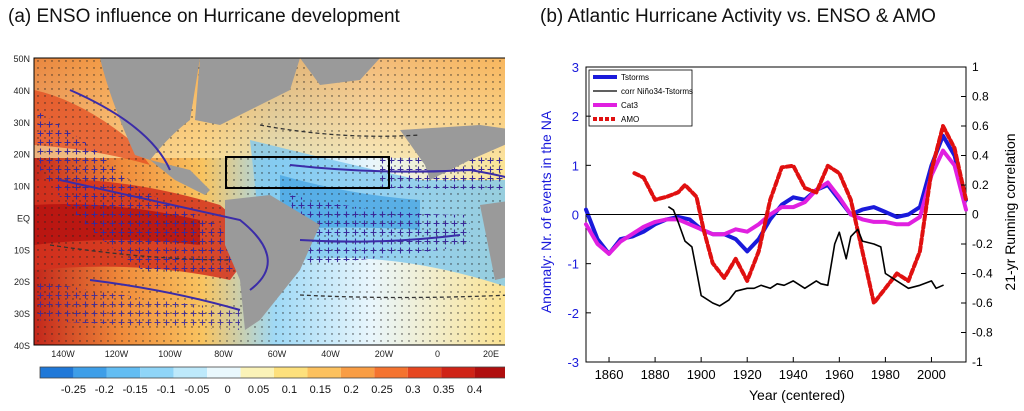 The height and width of the screenshot is (411, 1024). I want to click on colorbar-label: 0.4, so click(474, 390).